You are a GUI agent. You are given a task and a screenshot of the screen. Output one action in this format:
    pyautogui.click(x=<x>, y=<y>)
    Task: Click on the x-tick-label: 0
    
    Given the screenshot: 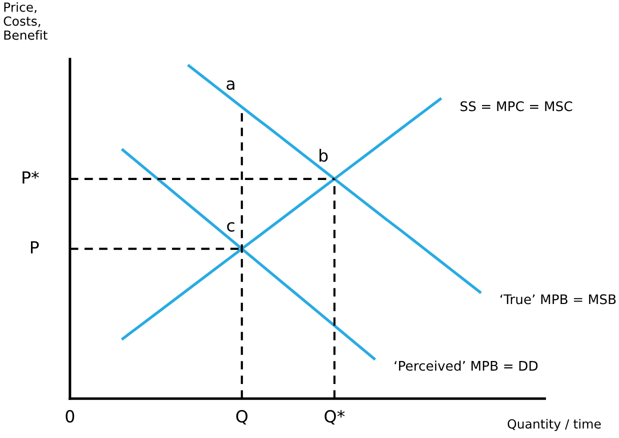 What is the action you would take?
    pyautogui.click(x=70, y=416)
    